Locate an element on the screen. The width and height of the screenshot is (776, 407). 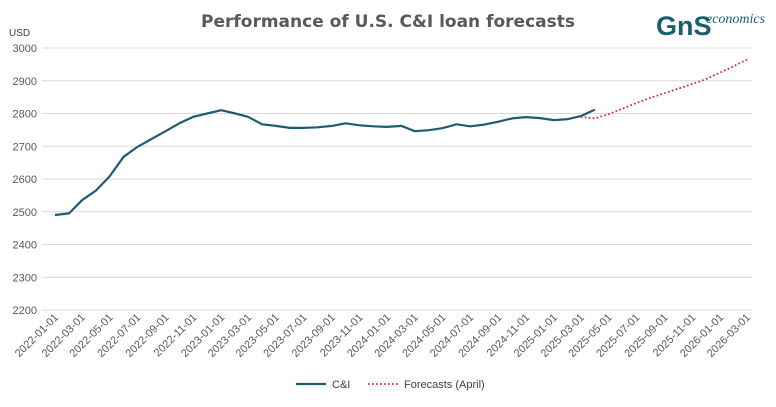
y-axis-label: USD is located at coordinates (19, 33).